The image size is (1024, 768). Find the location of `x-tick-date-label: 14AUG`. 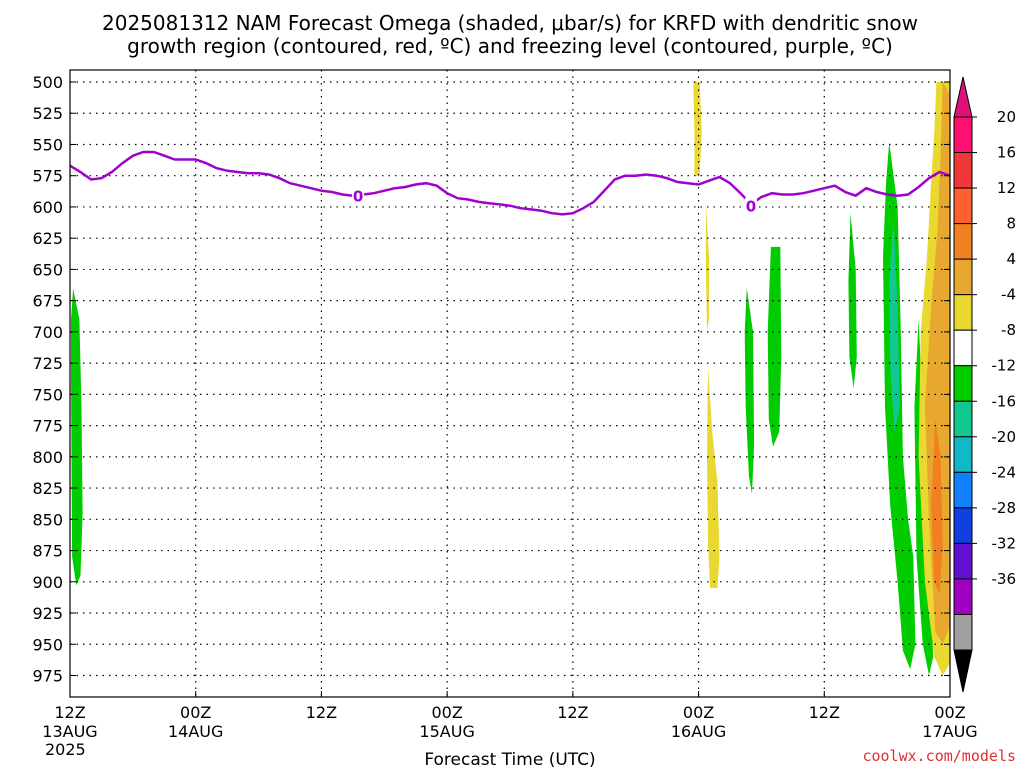

x-tick-date-label: 14AUG is located at coordinates (195, 731).